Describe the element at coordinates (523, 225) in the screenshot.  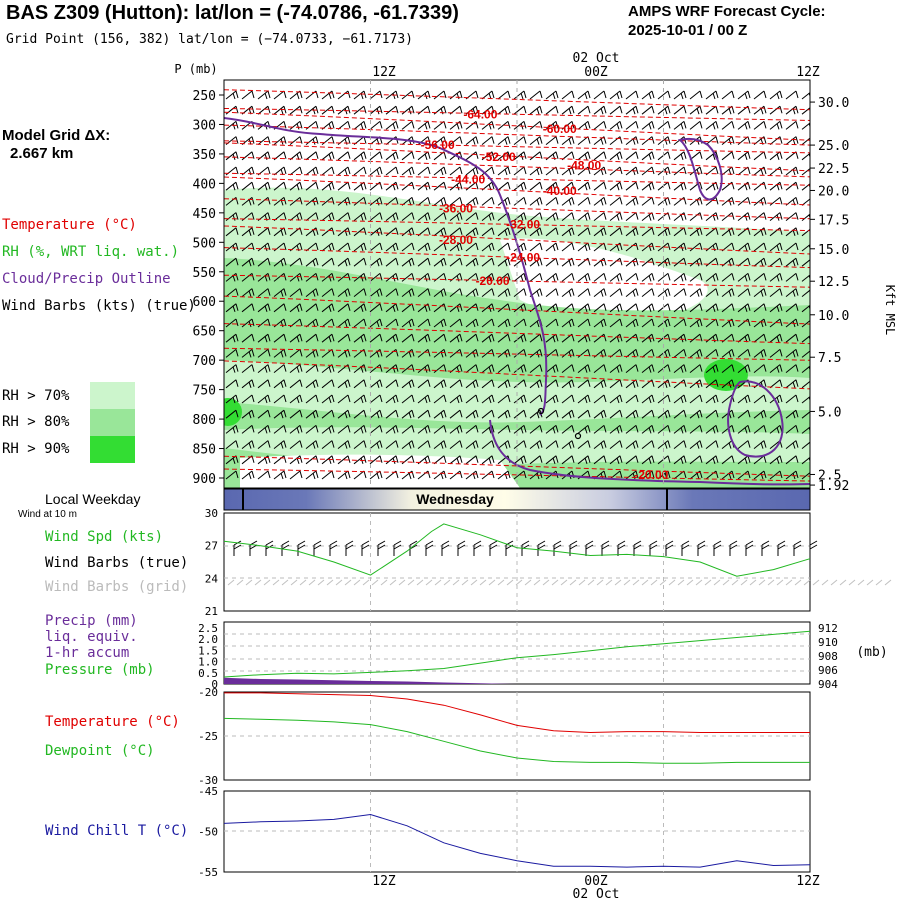
I see `temperature-contour-label: -32.00` at that location.